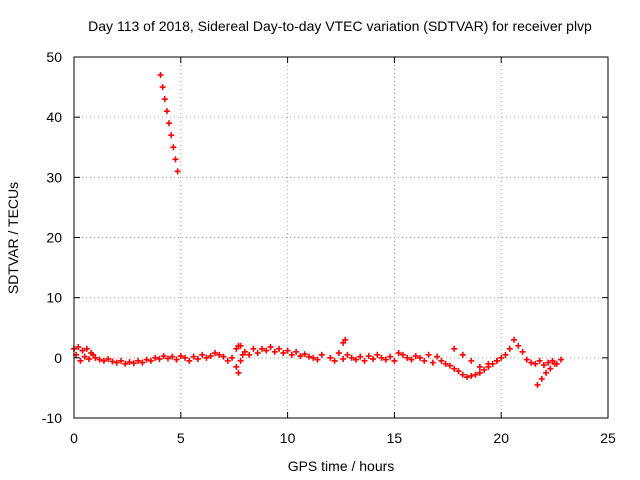 This screenshot has height=480, width=640. Describe the element at coordinates (52, 237) in the screenshot. I see `y-tick-labels: -10 0 10 20 30 40 50` at that location.